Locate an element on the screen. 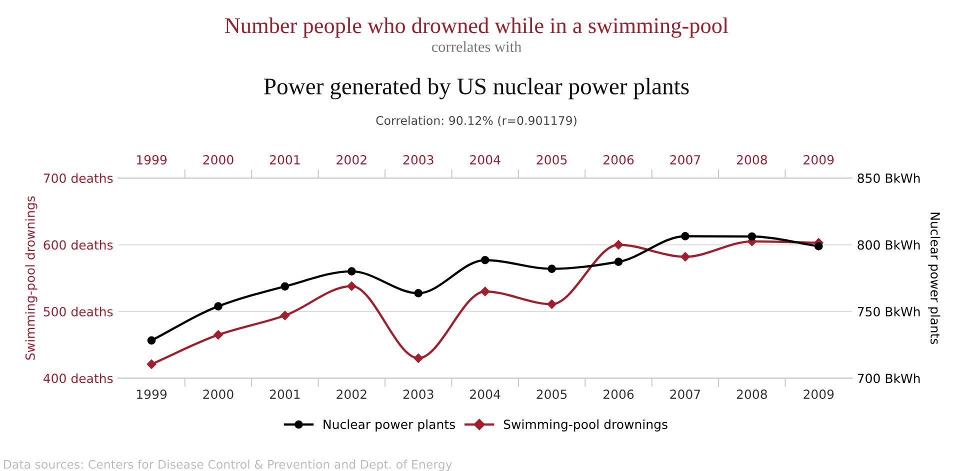 The height and width of the screenshot is (471, 953). y-tick-label: 500 deaths is located at coordinates (78, 311).